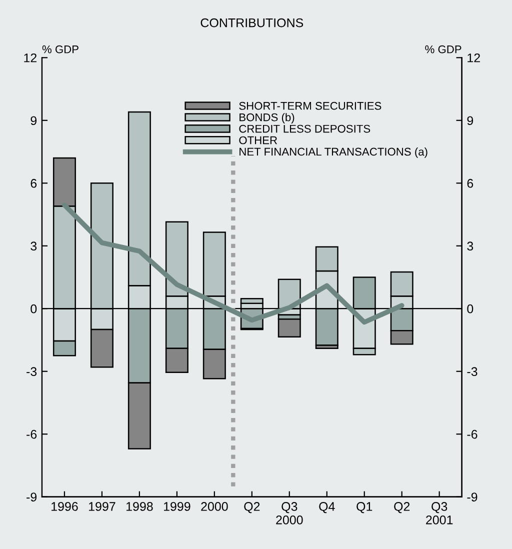 Image resolution: width=512 pixels, height=549 pixels. Describe the element at coordinates (258, 140) in the screenshot. I see `legend-label: OTHER` at that location.